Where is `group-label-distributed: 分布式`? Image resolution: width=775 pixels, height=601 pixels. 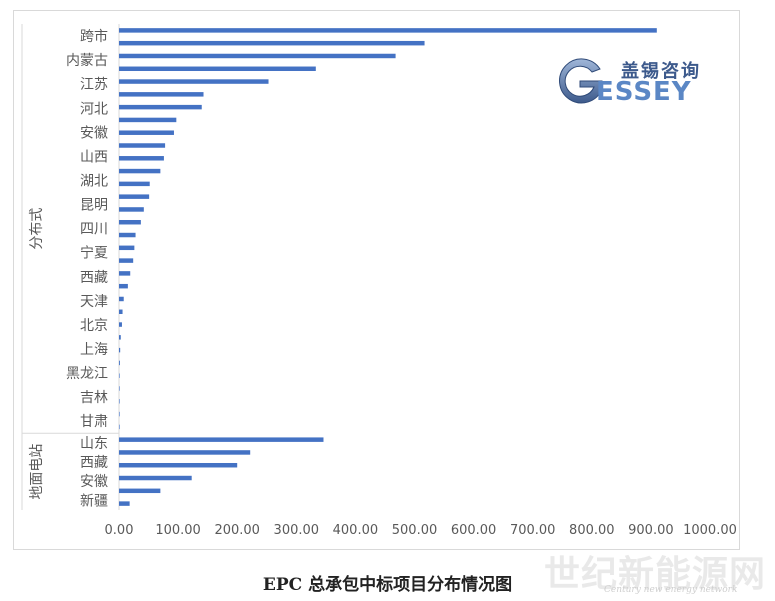
group-label-distributed: 分布式 is located at coordinates (37, 229).